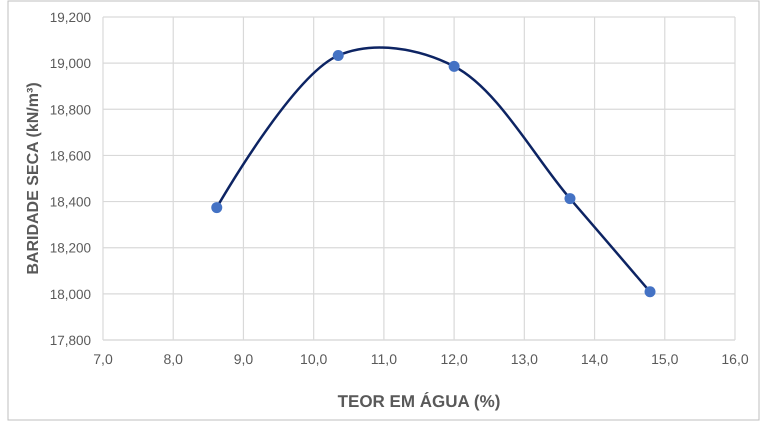 The width and height of the screenshot is (761, 421). What do you see at coordinates (103, 359) in the screenshot?
I see `x-tick-label: 7,0` at bounding box center [103, 359].